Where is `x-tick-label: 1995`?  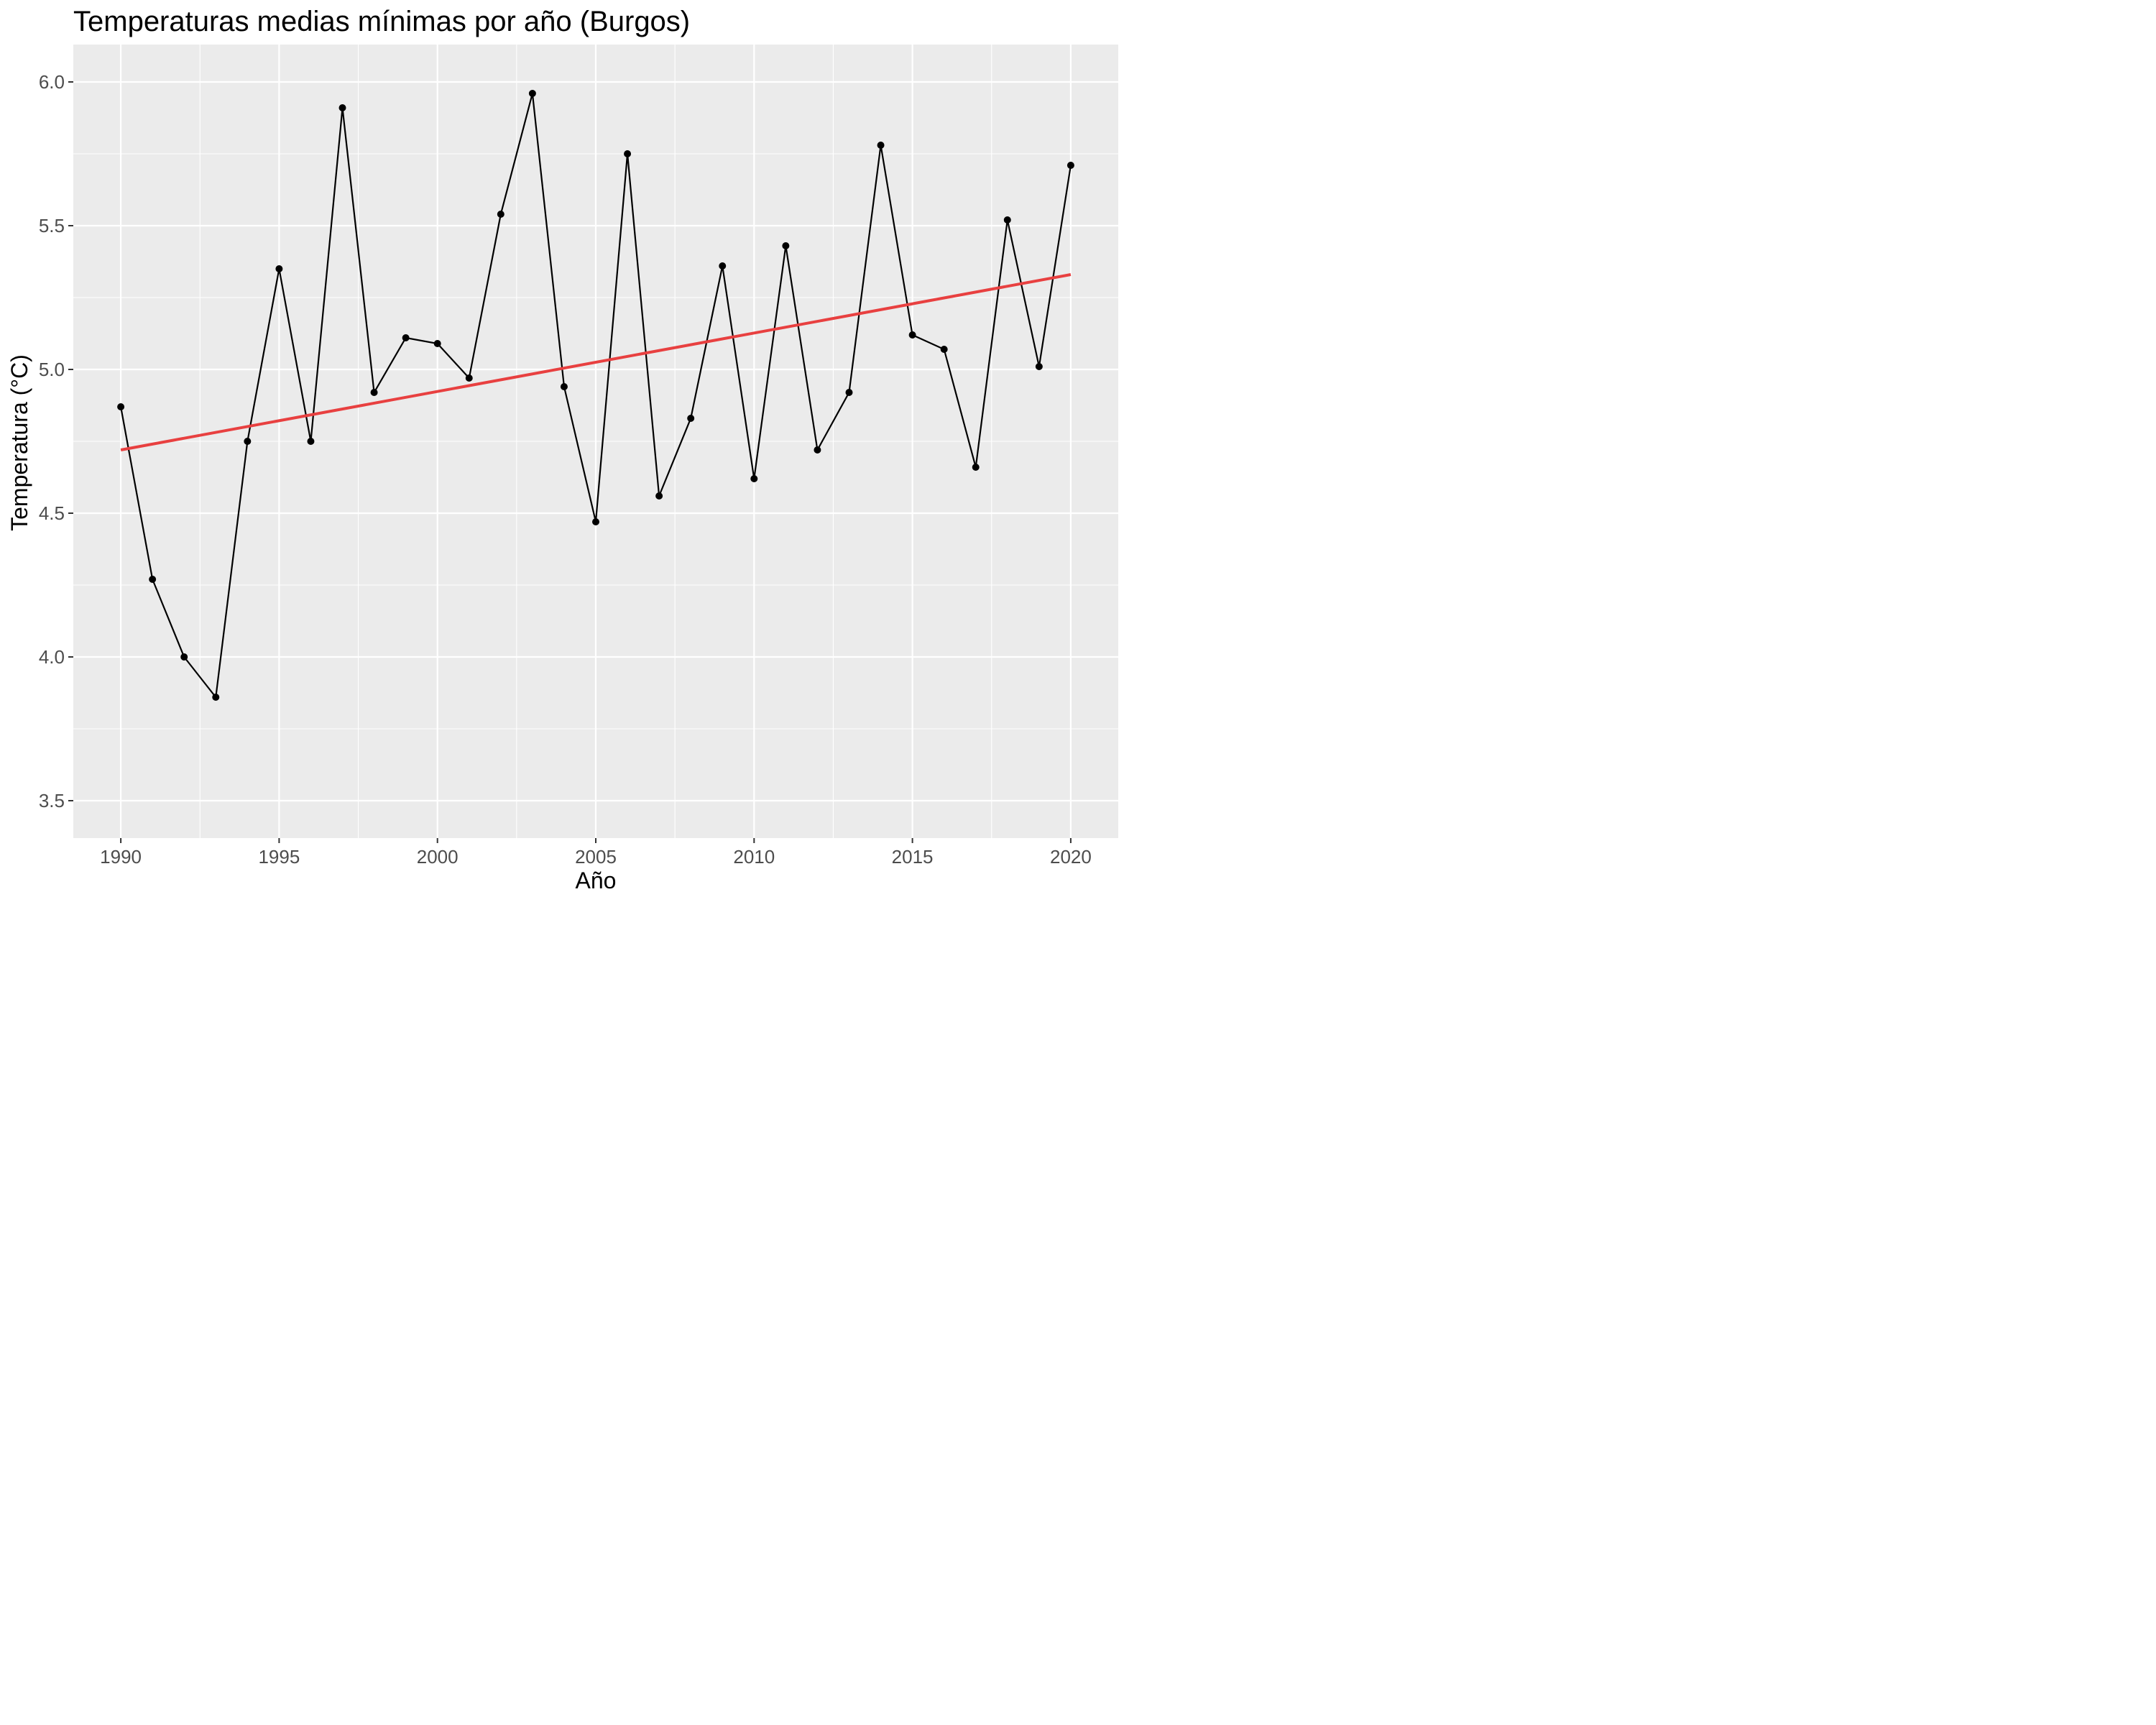 x-tick-label: 1995 is located at coordinates (279, 857).